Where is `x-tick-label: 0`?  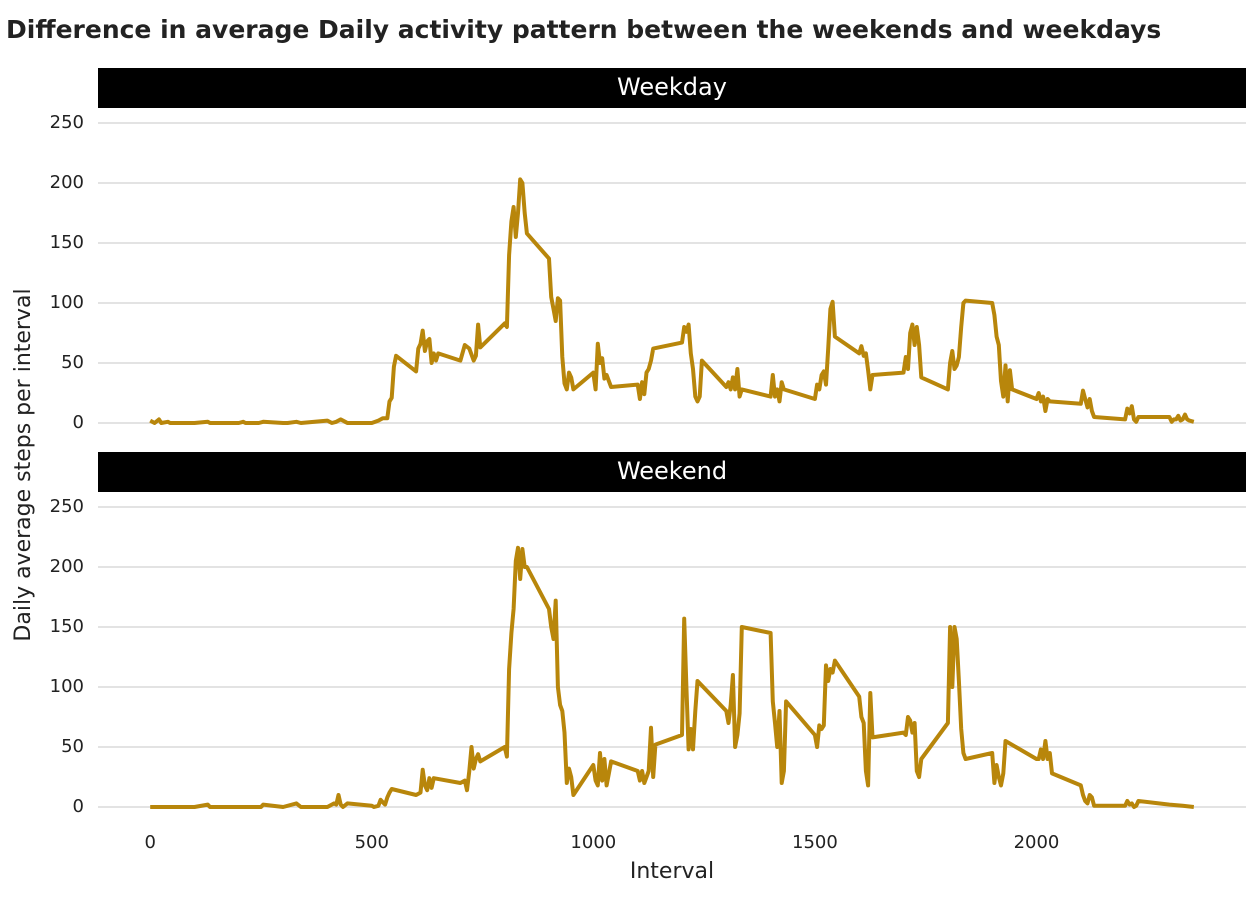 x-tick-label: 0 is located at coordinates (149, 842).